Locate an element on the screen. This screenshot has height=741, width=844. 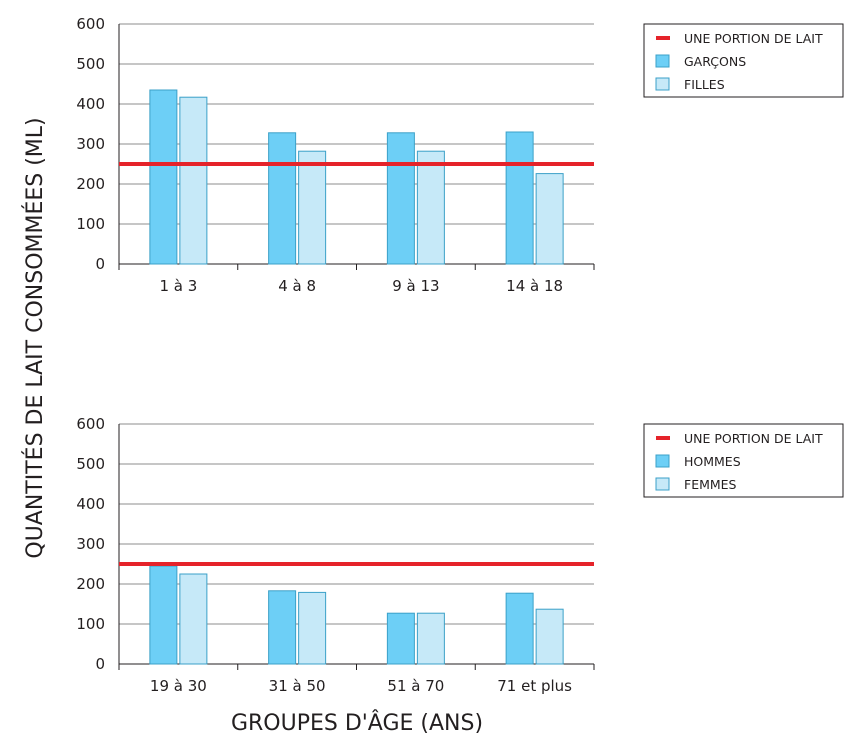
x-tick-label: 19 à 30 is located at coordinates (178, 686).